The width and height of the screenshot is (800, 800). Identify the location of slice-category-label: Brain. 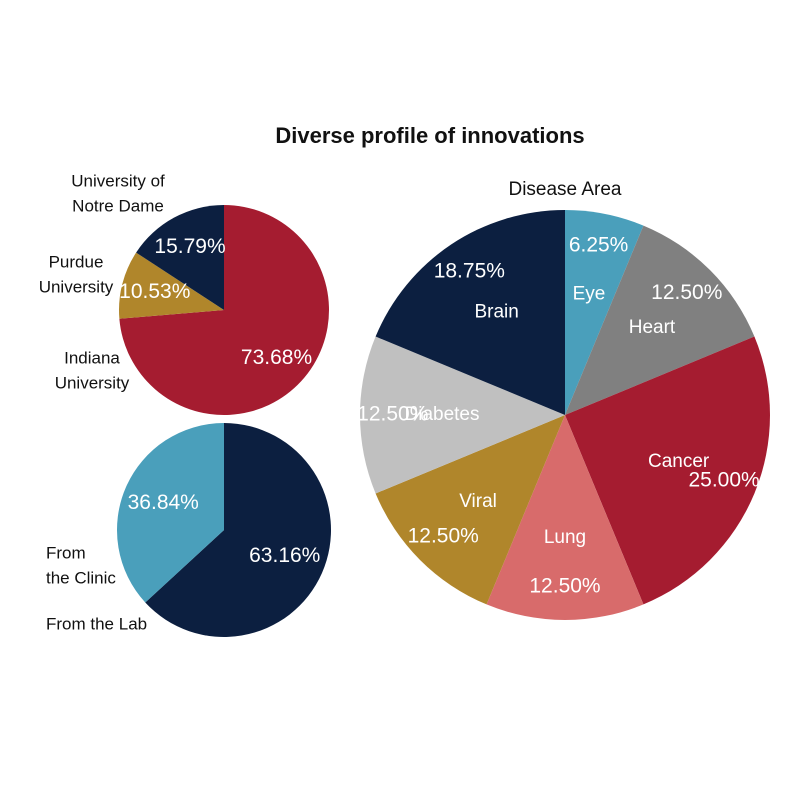
(496, 312).